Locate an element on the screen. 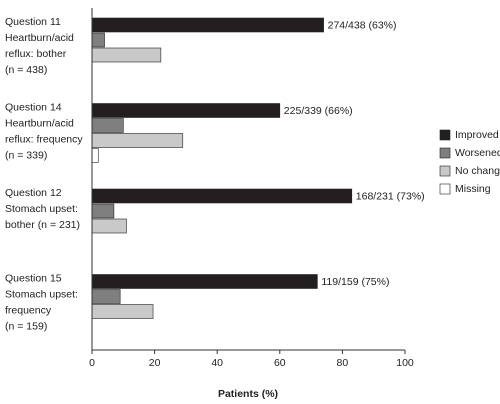 The width and height of the screenshot is (500, 404). x-tick-label: 100 is located at coordinates (405, 363).